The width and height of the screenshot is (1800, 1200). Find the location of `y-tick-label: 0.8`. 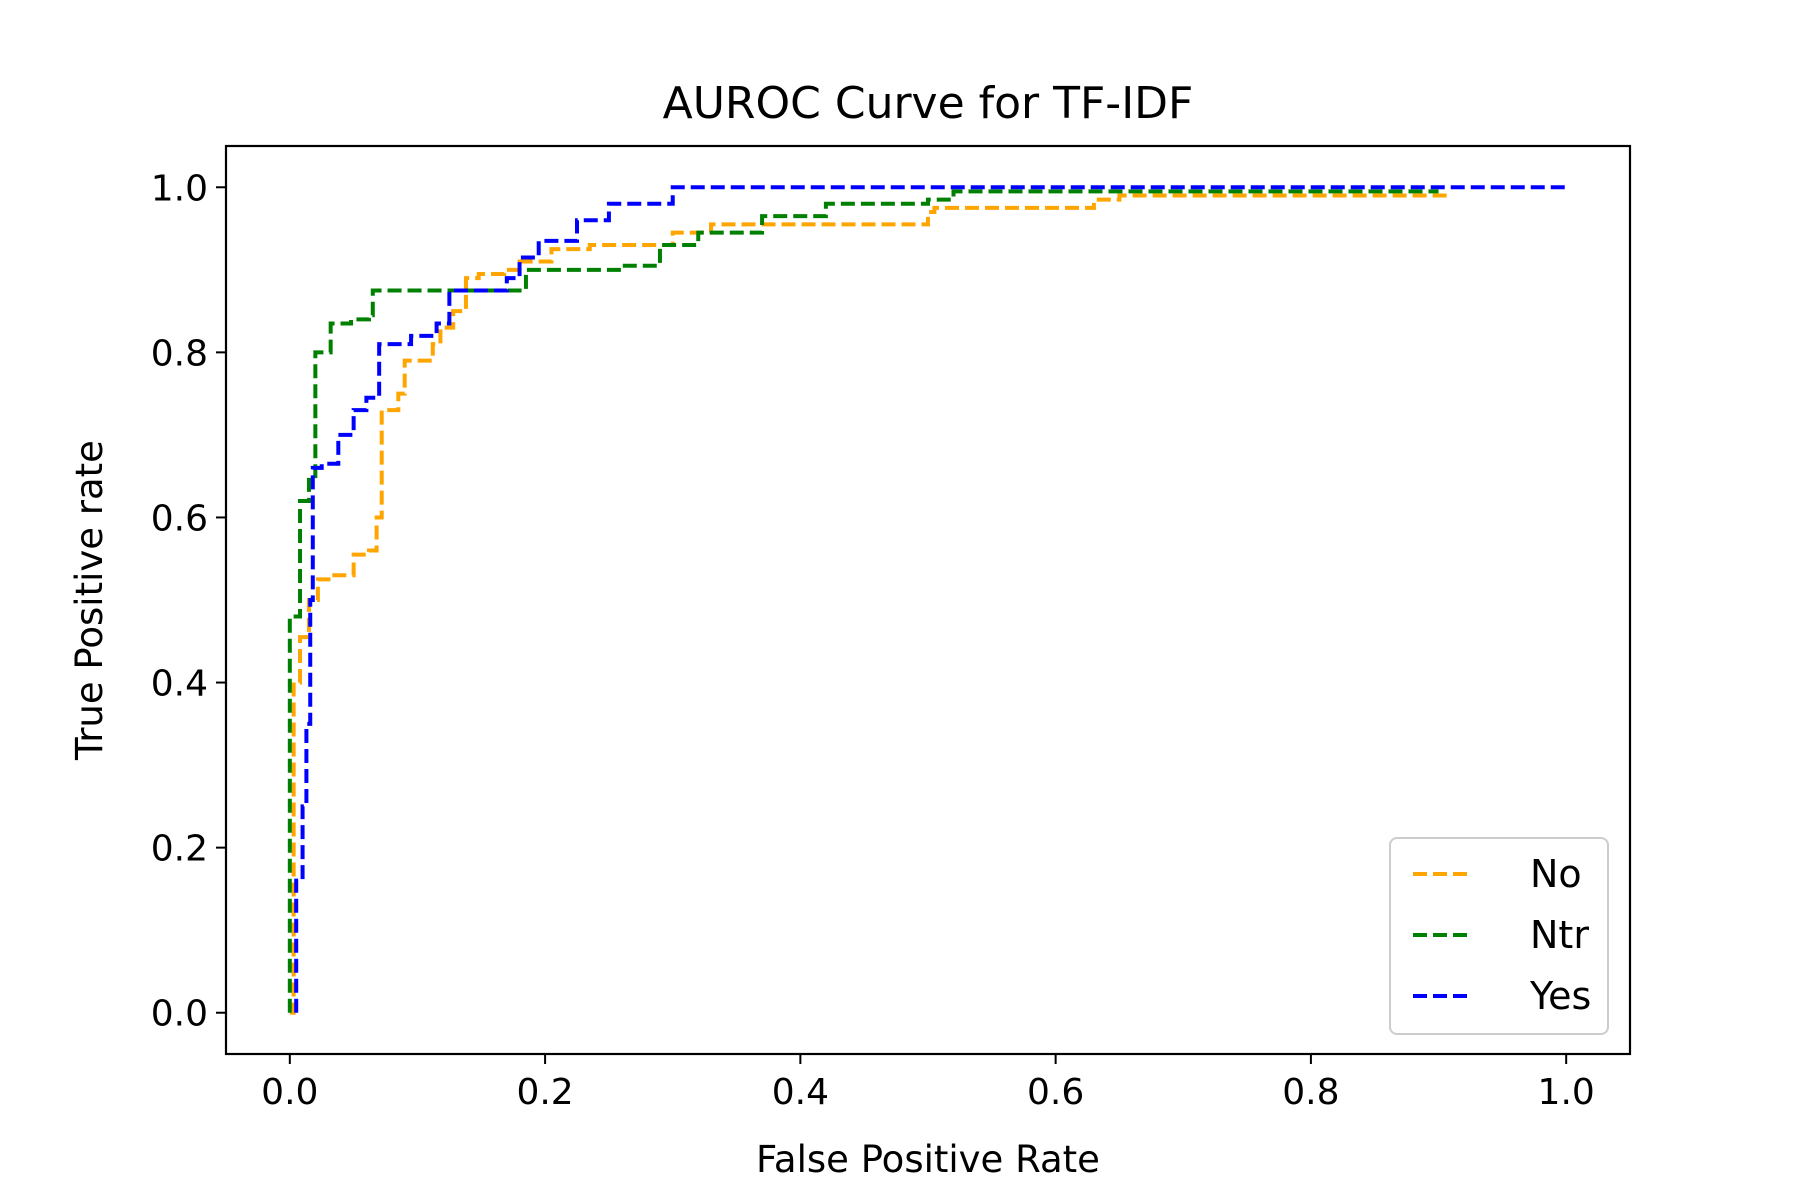

y-tick-label: 0.8 is located at coordinates (179, 353).